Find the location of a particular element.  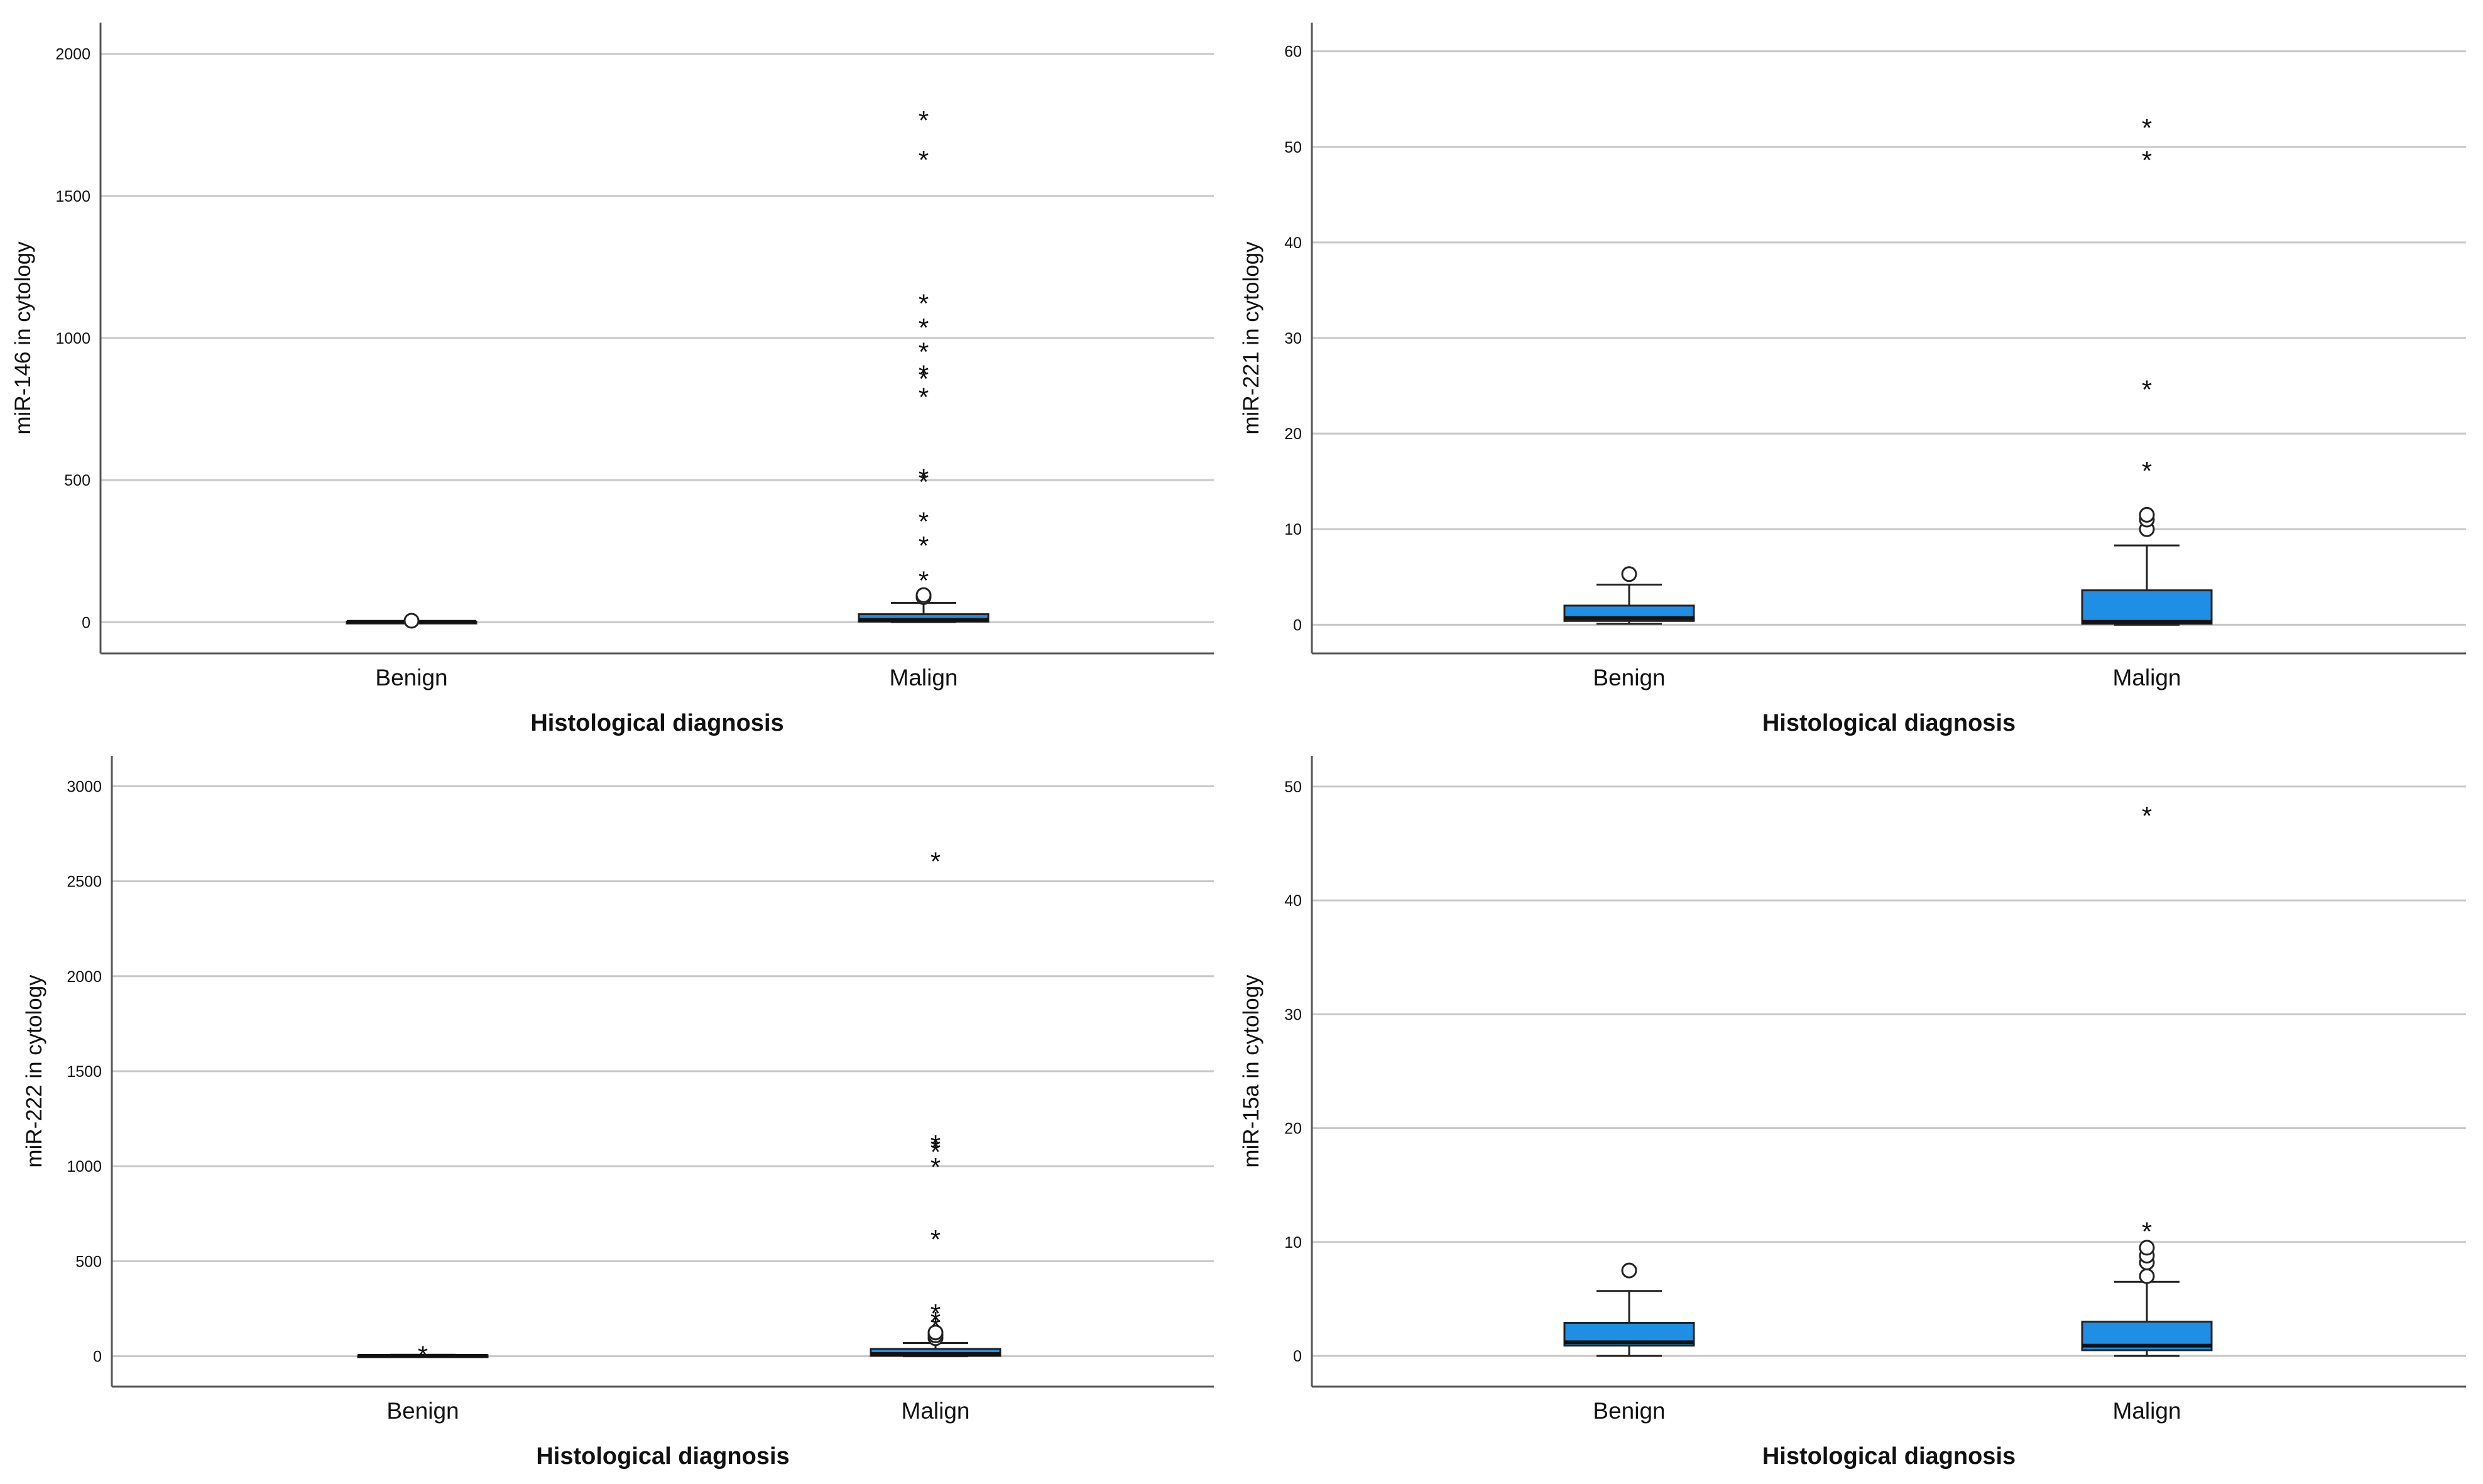

boxplot-malign: ************* is located at coordinates (924, 364).